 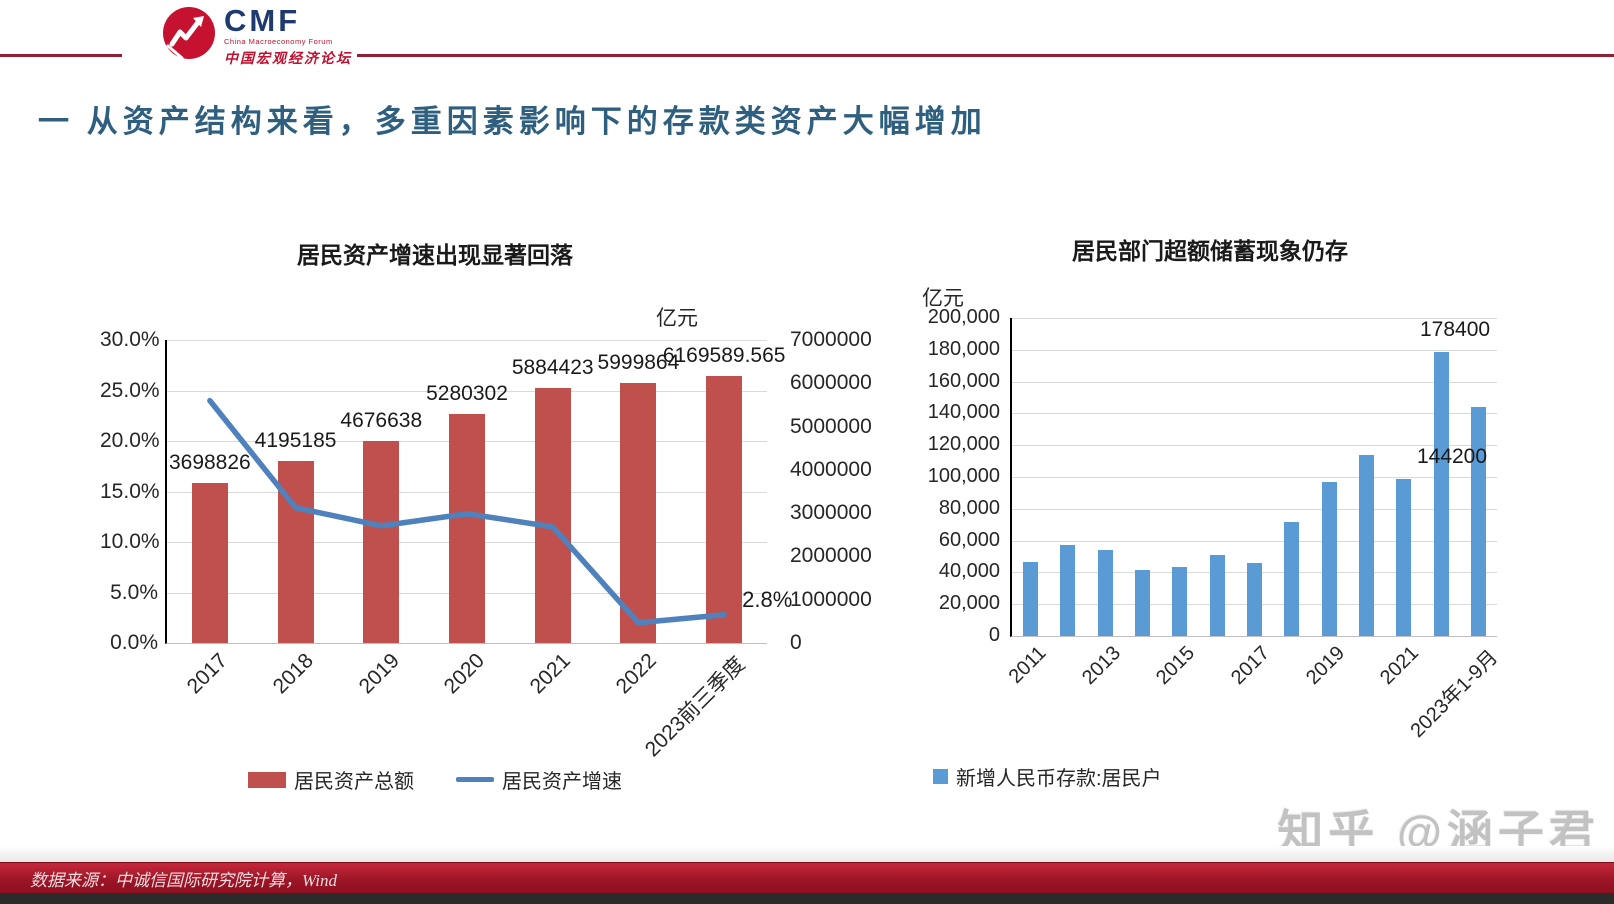 What do you see at coordinates (1059, 779) in the screenshot?
I see `legend-label: 新增人民币存款:居民户` at bounding box center [1059, 779].